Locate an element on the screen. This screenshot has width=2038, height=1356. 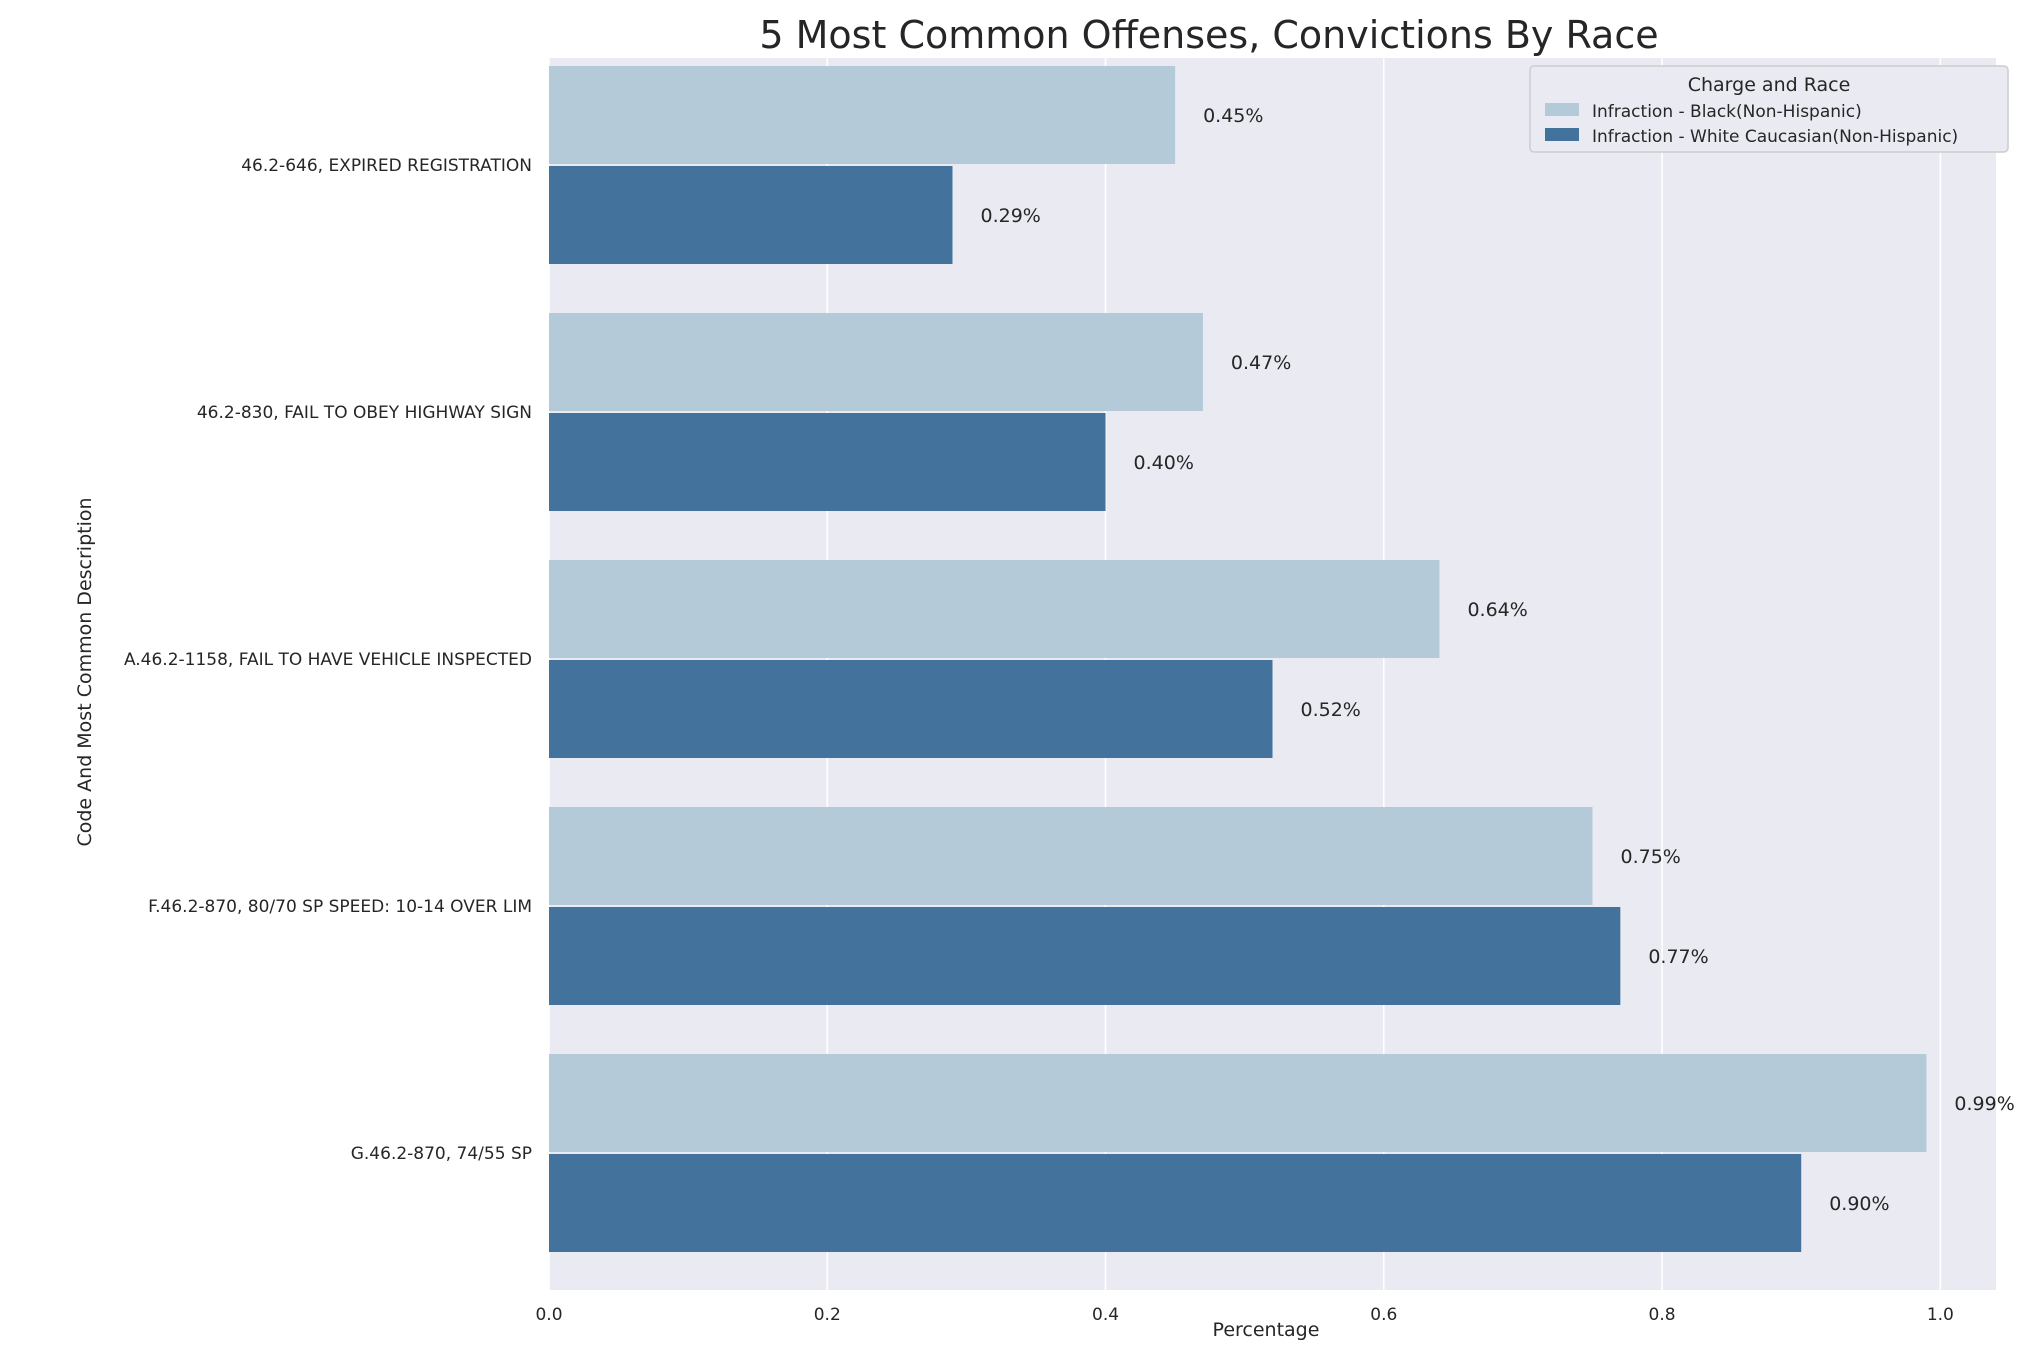
x-tick-label: 0.2 is located at coordinates (827, 1315).